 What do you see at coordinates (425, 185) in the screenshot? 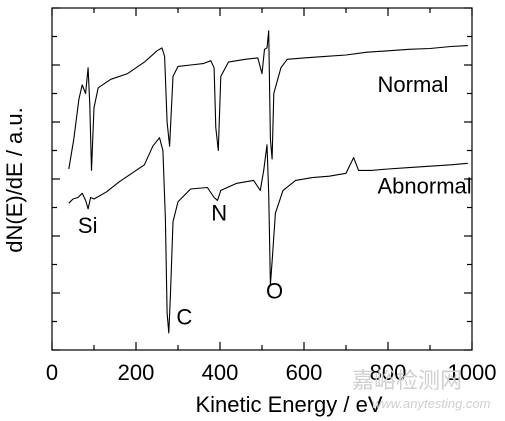
I see `annotation-abnormal: Abnormal` at bounding box center [425, 185].